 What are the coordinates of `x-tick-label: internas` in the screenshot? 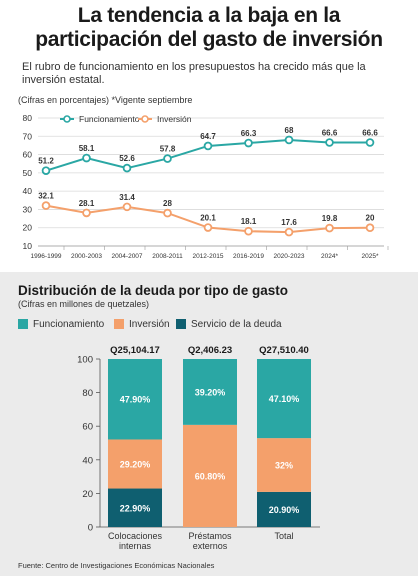 It's located at (135, 546).